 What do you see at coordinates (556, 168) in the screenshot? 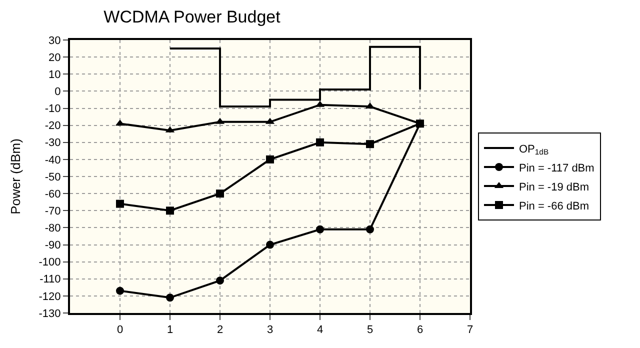
I see `legend-label: Pin = -117 dBm` at bounding box center [556, 168].